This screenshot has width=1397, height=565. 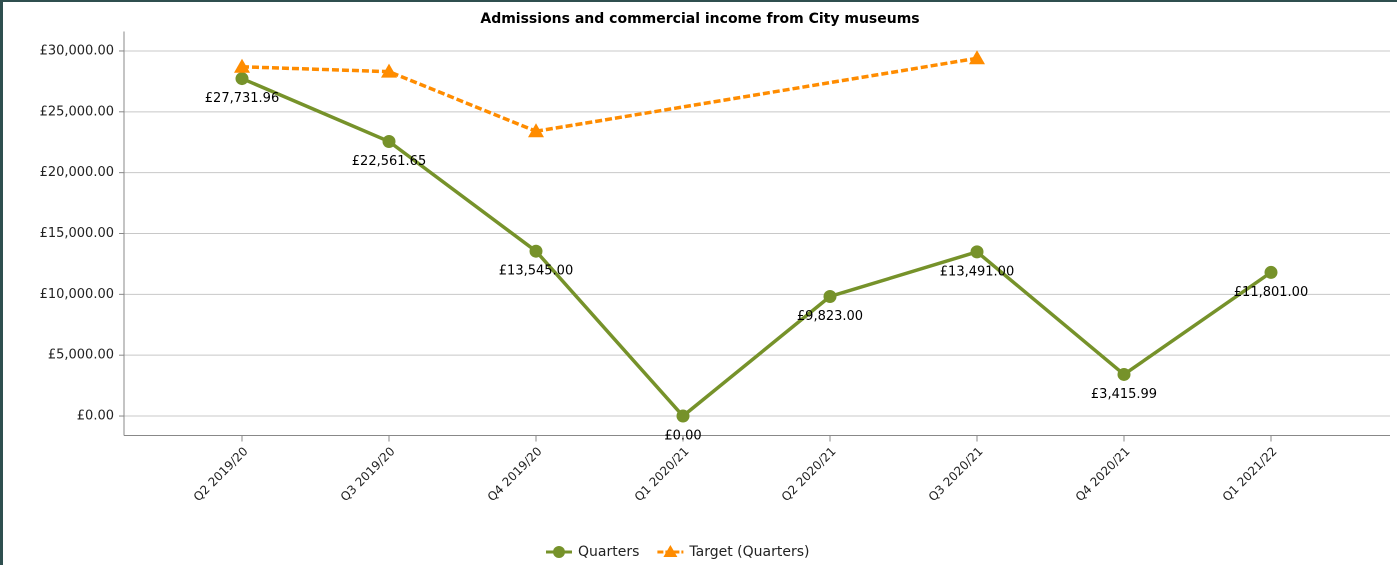 What do you see at coordinates (242, 98) in the screenshot?
I see `data-label: £27,731.96` at bounding box center [242, 98].